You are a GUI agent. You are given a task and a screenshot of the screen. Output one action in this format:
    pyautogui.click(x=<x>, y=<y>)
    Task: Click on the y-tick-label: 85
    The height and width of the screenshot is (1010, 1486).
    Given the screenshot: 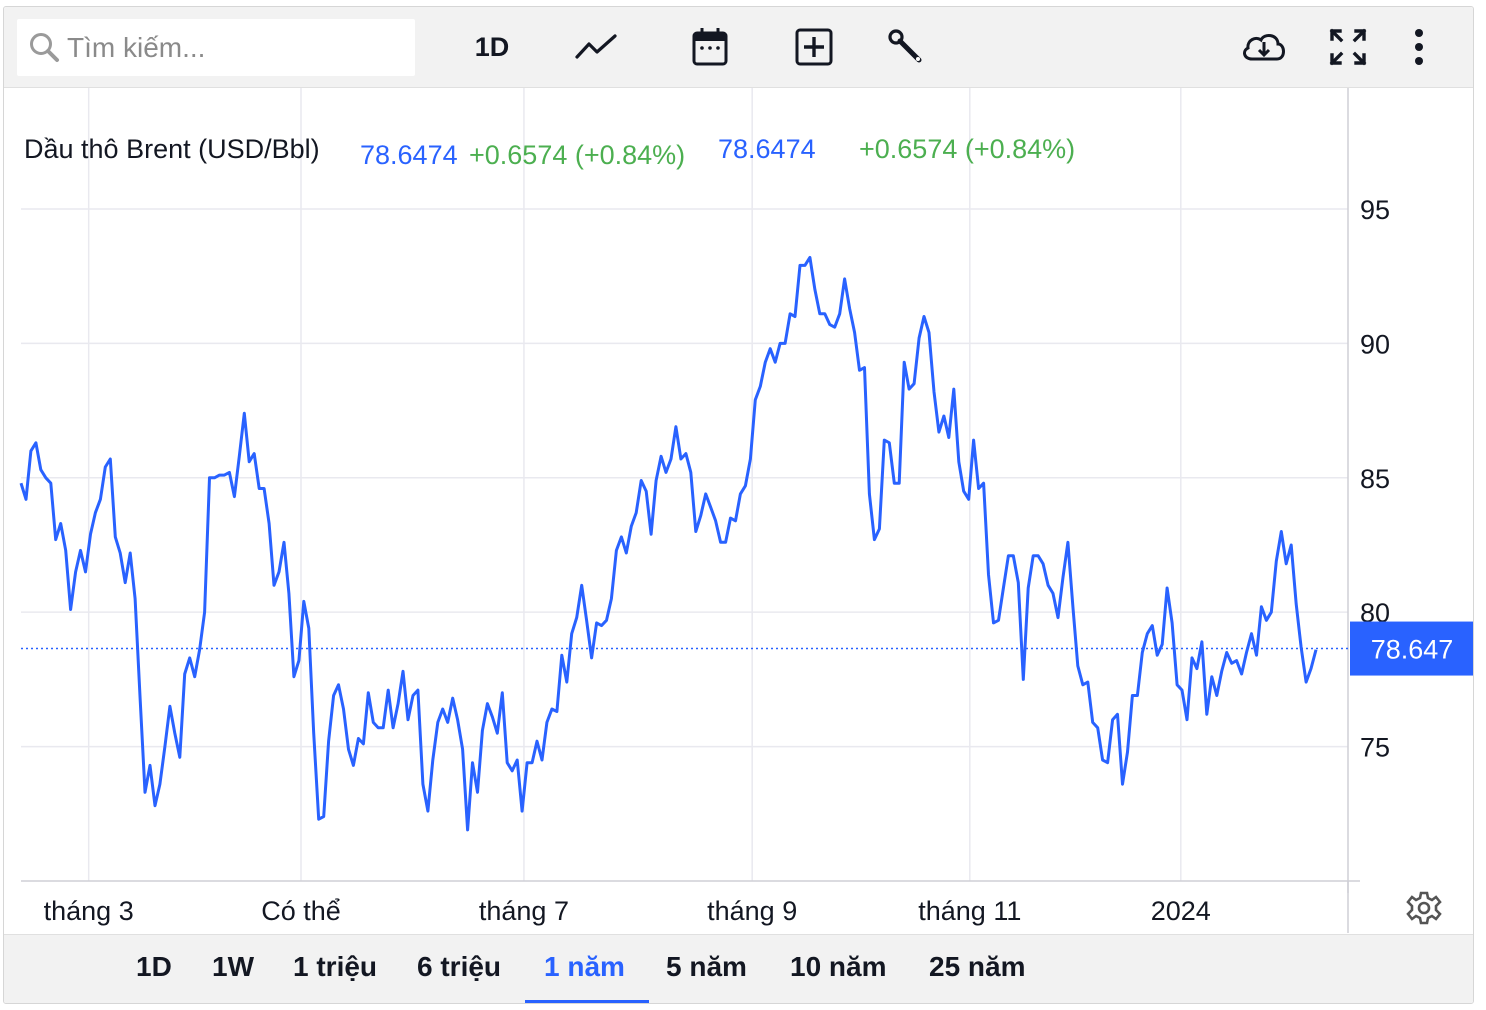 What is the action you would take?
    pyautogui.click(x=1375, y=479)
    